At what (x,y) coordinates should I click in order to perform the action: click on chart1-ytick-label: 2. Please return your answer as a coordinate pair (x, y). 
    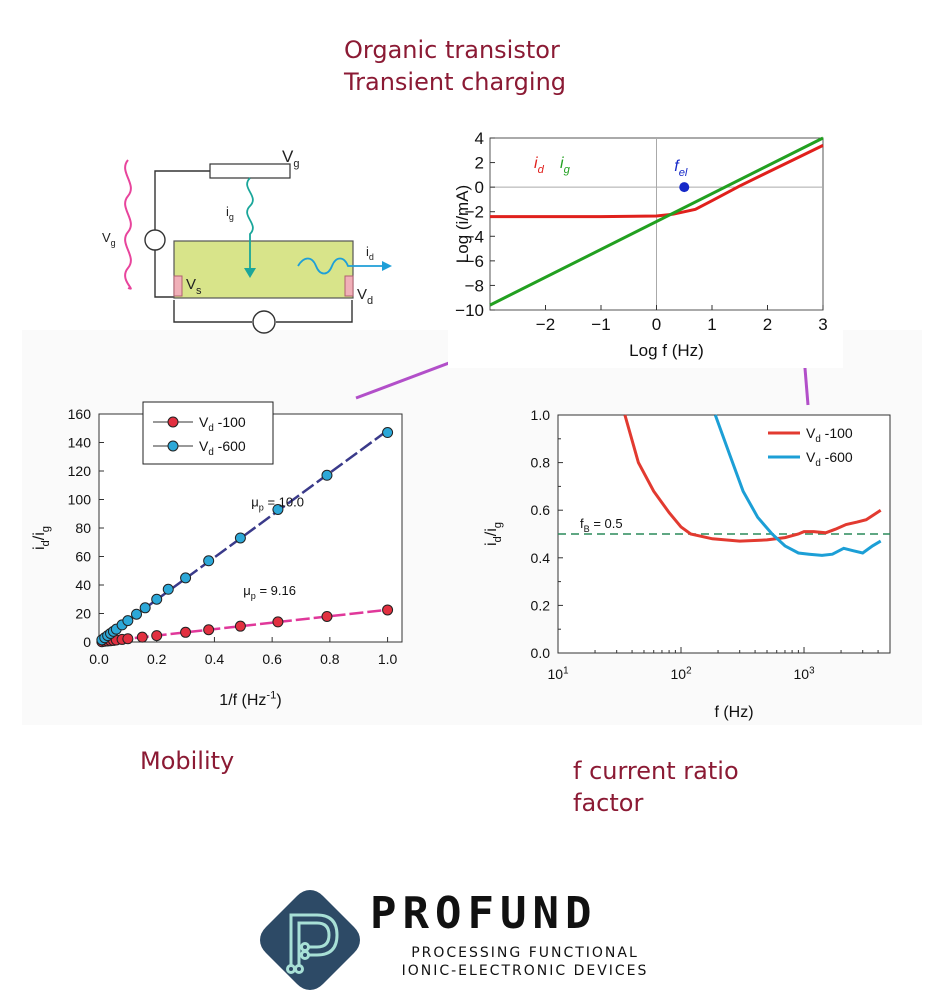
    Looking at the image, I should click on (479, 163).